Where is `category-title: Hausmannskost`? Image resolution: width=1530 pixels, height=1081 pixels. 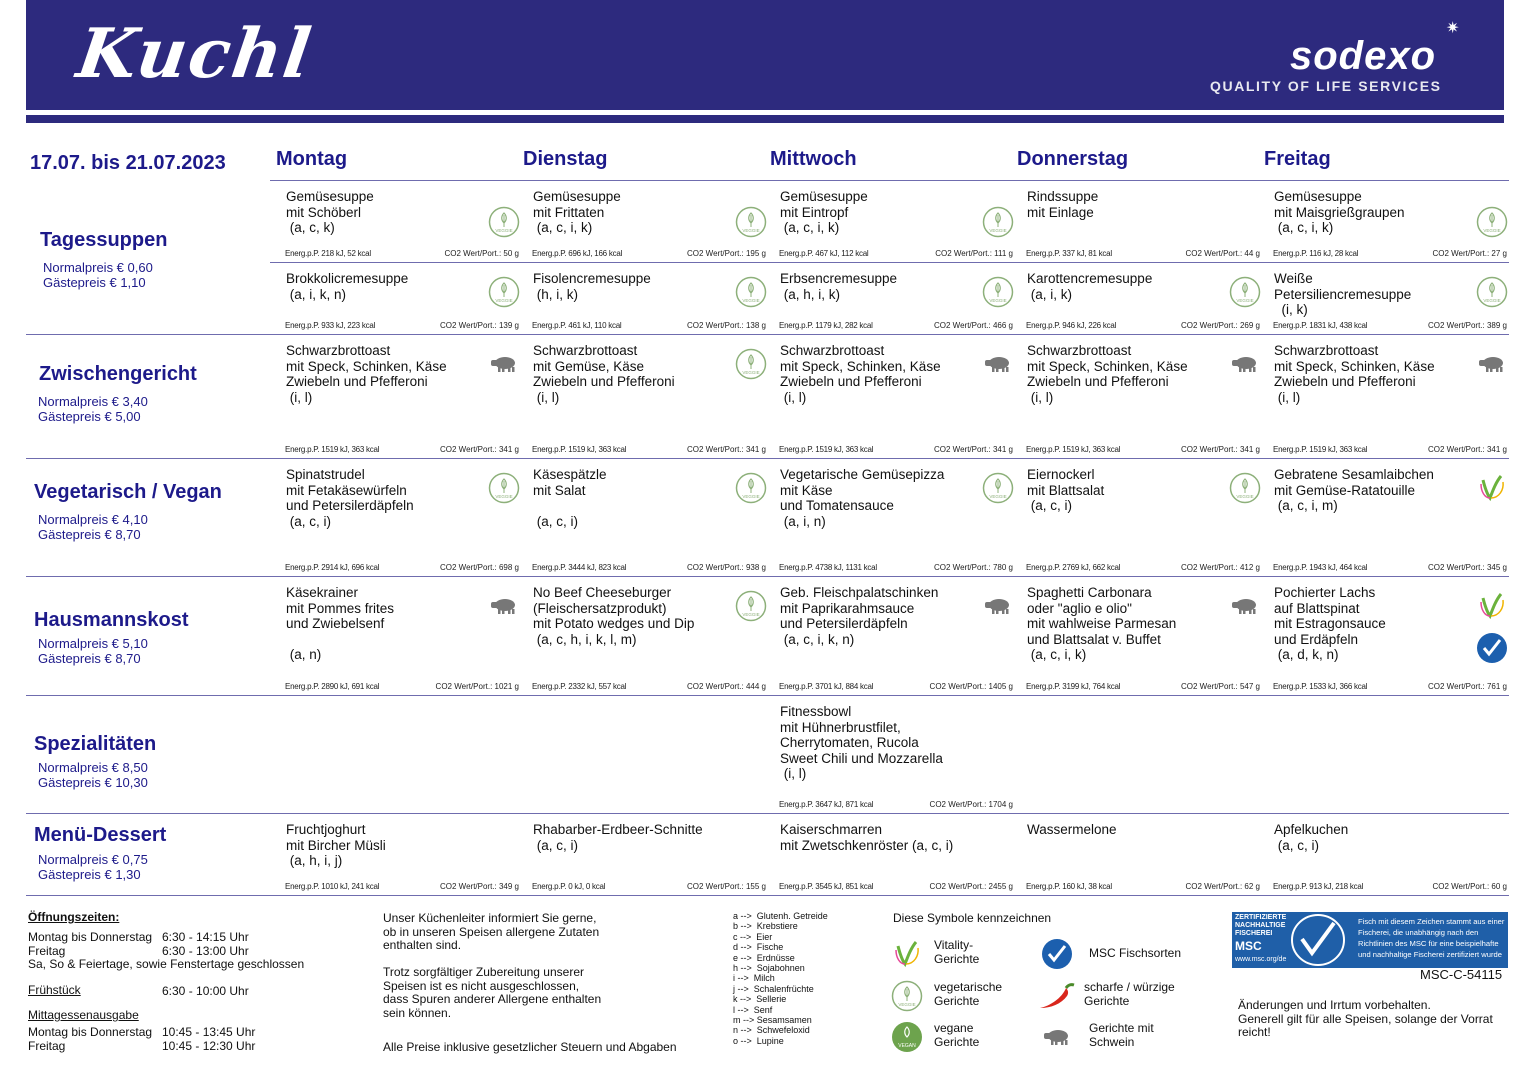
category-title: Hausmannskost is located at coordinates (111, 620).